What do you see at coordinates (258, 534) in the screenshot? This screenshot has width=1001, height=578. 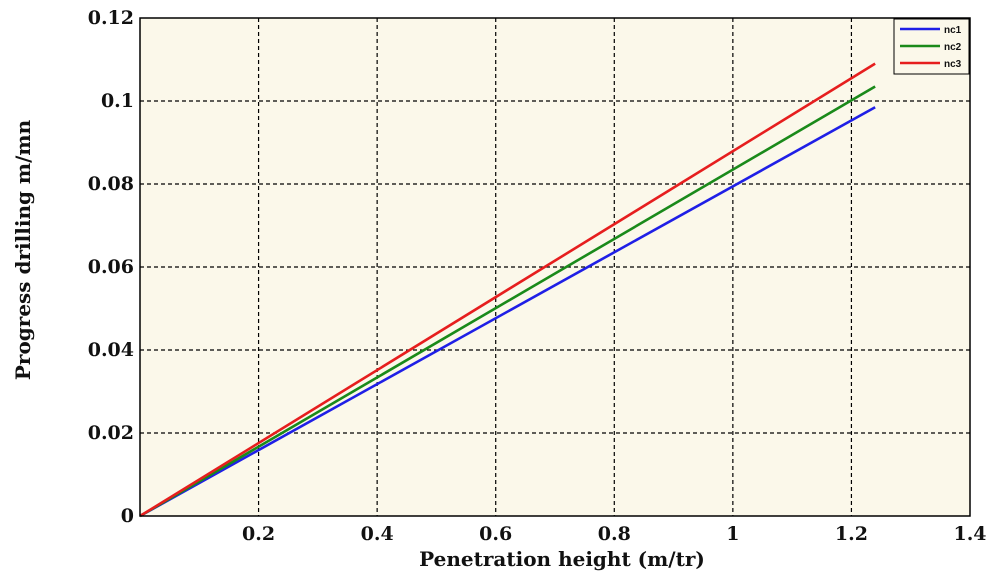 I see `x-tick-label: 0.2` at bounding box center [258, 534].